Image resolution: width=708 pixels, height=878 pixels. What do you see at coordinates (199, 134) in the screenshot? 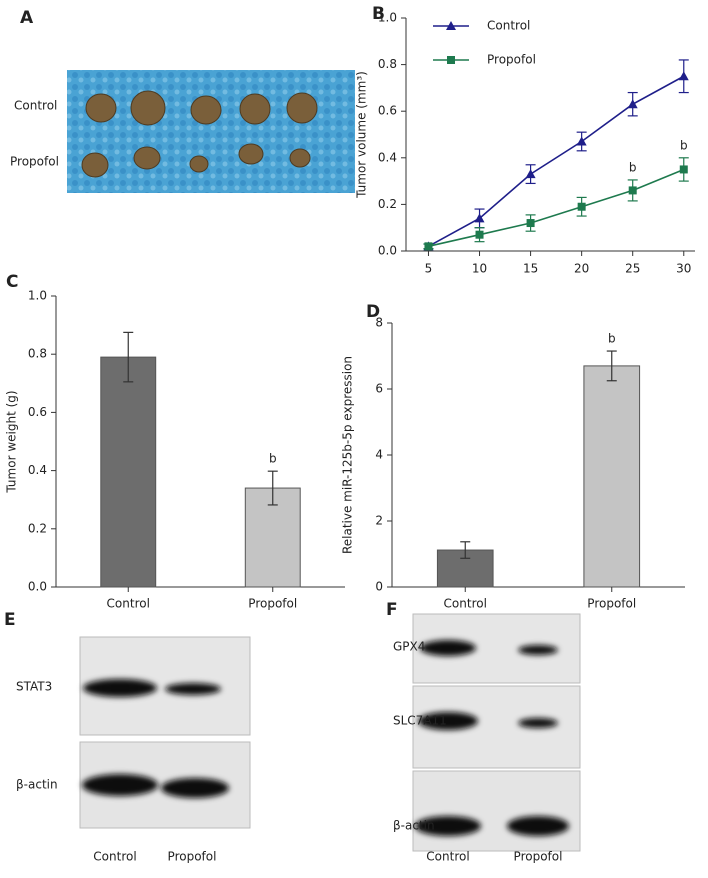
I see `tumors` at bounding box center [199, 134].